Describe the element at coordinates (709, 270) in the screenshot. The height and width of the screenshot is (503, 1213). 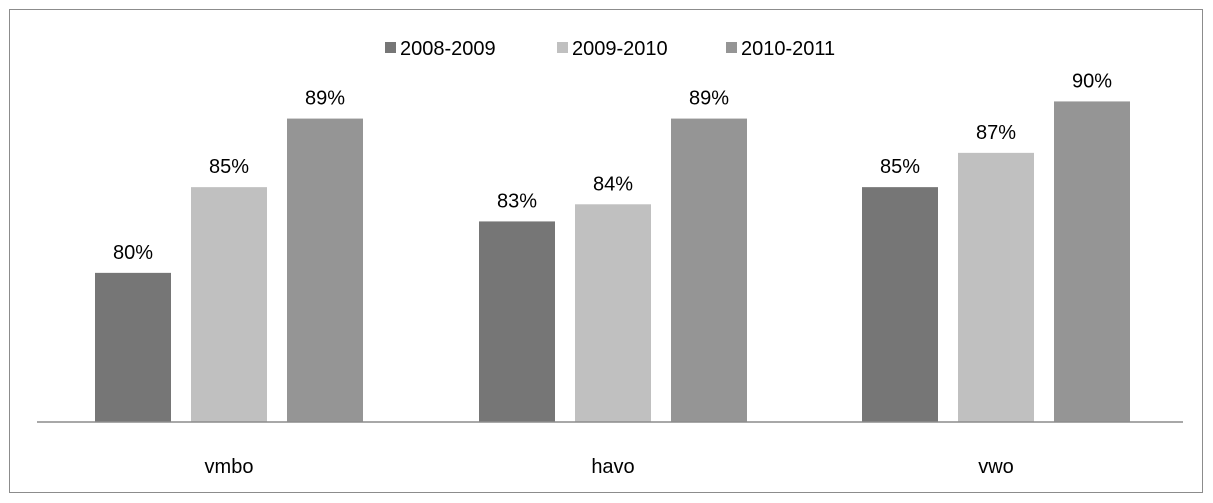
I see `bar-havo-2010-2011` at that location.